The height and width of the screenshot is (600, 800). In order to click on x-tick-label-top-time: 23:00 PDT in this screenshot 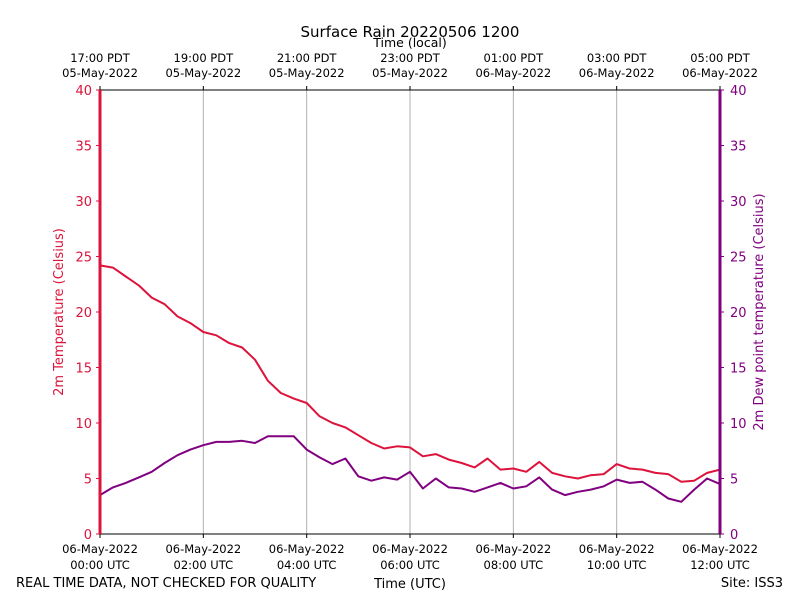, I will do `click(410, 58)`.